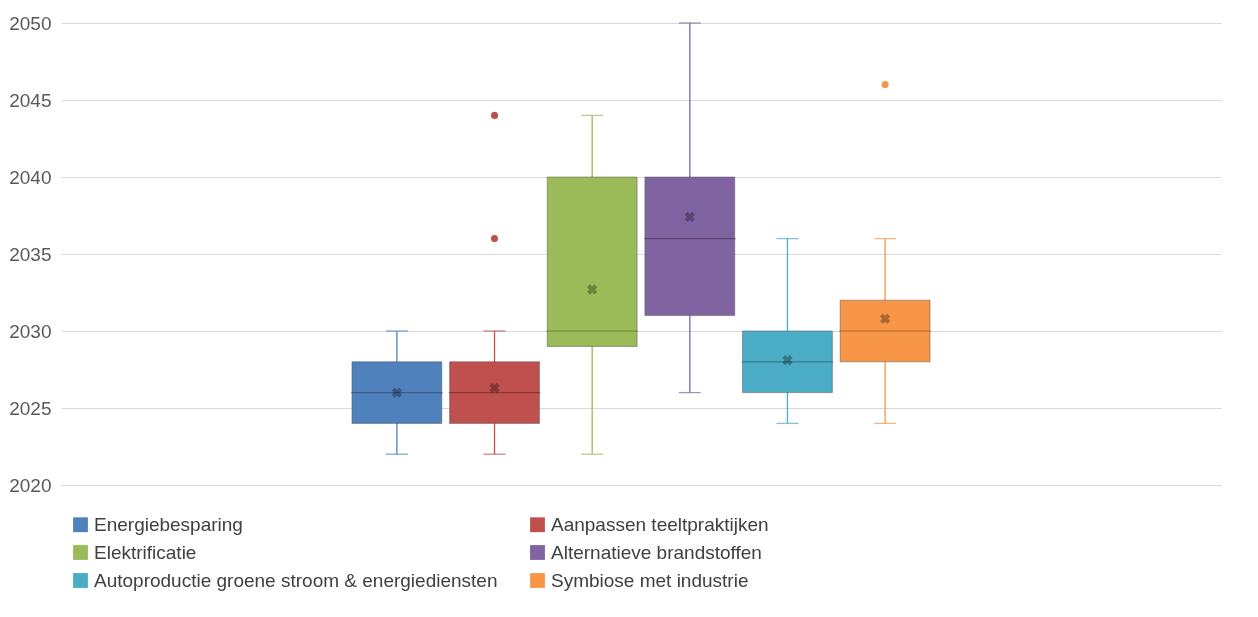 The width and height of the screenshot is (1258, 617). What do you see at coordinates (30, 485) in the screenshot?
I see `y-tick-label: 2020` at bounding box center [30, 485].